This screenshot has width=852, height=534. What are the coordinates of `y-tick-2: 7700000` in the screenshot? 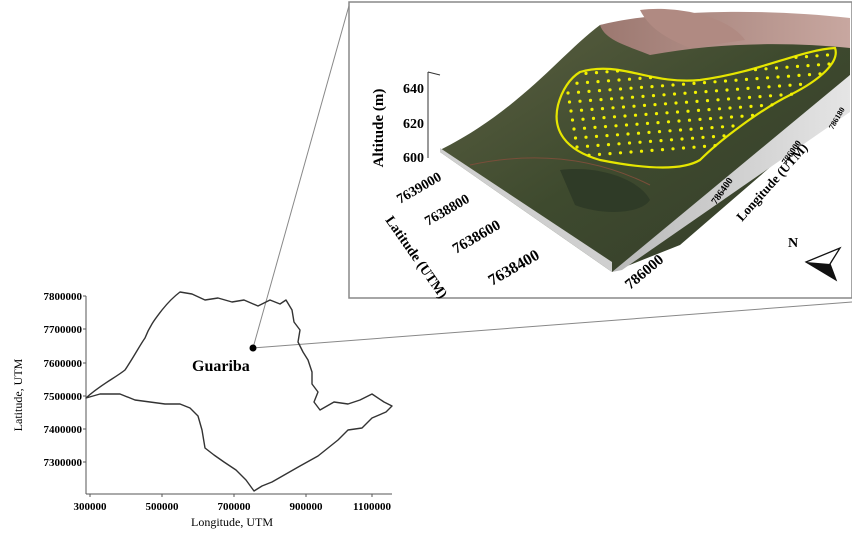 It's located at (63, 330).